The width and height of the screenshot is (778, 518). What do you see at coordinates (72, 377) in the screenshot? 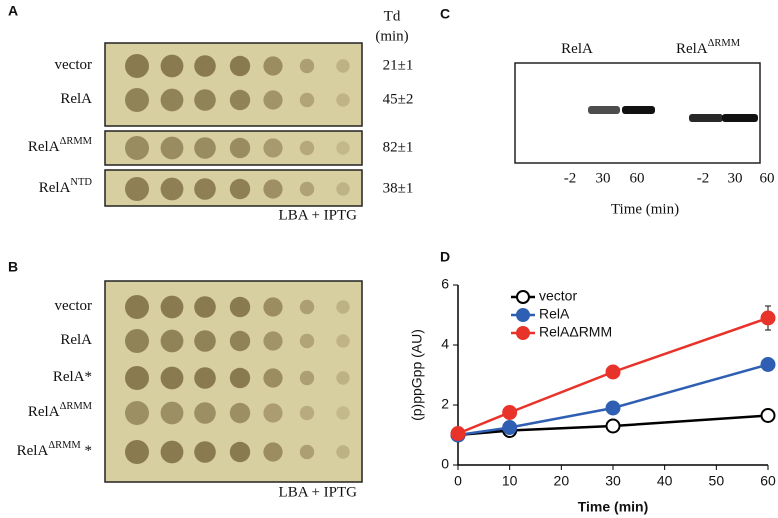
I see `label-text: RelA*` at bounding box center [72, 377].